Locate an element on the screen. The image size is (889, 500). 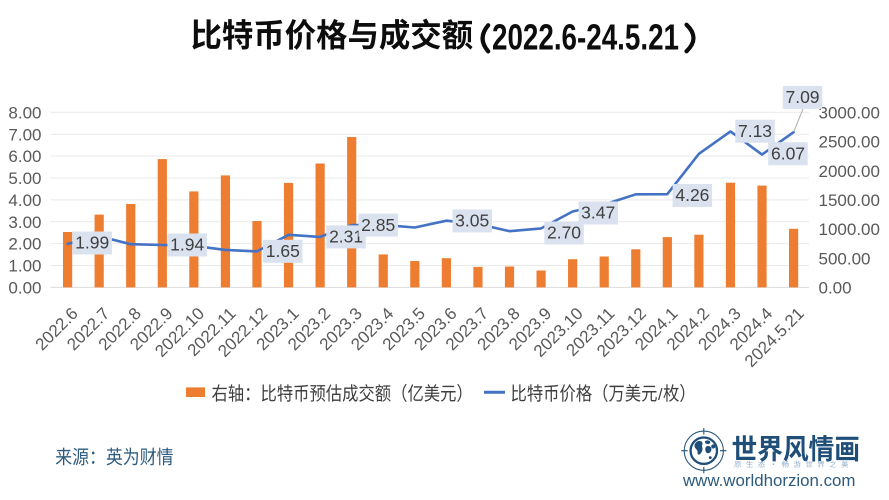
svg-text: 4.26 is located at coordinates (692, 195).